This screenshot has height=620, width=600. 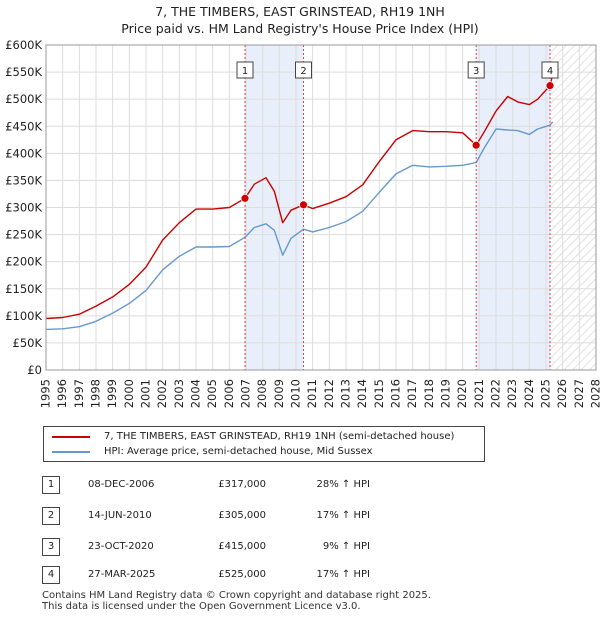 I want to click on sale-date: 08-DEC-2006, so click(x=121, y=484).